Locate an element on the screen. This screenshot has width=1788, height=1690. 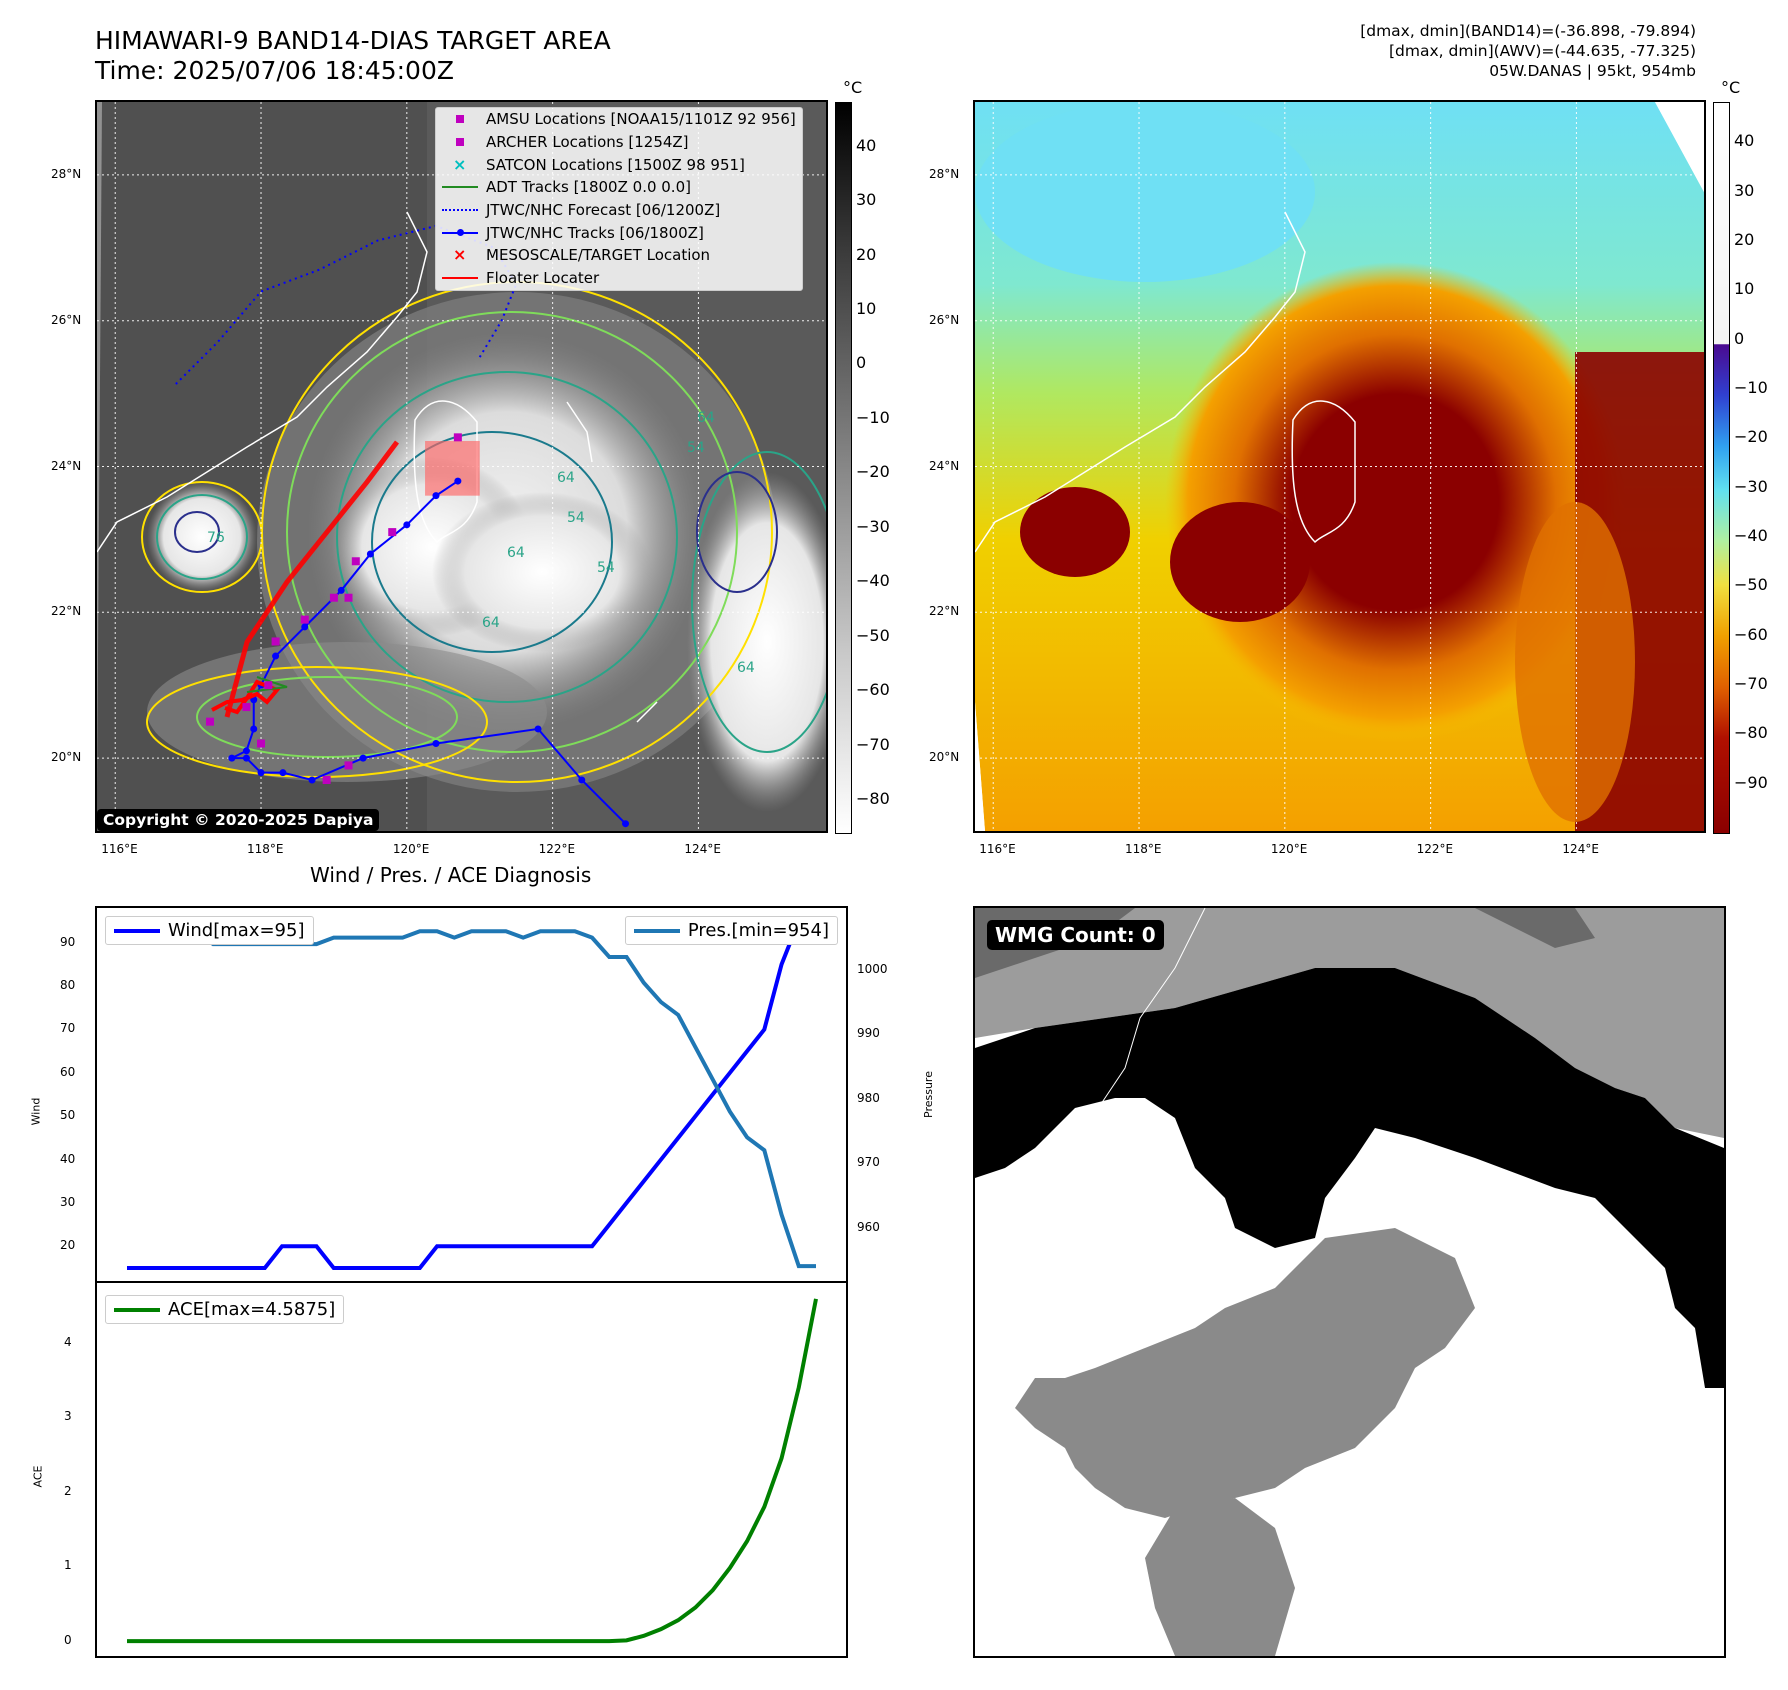
info-band14: [dmax, dmin](BAND14)=(-36.898, -79.894) is located at coordinates (1528, 31).